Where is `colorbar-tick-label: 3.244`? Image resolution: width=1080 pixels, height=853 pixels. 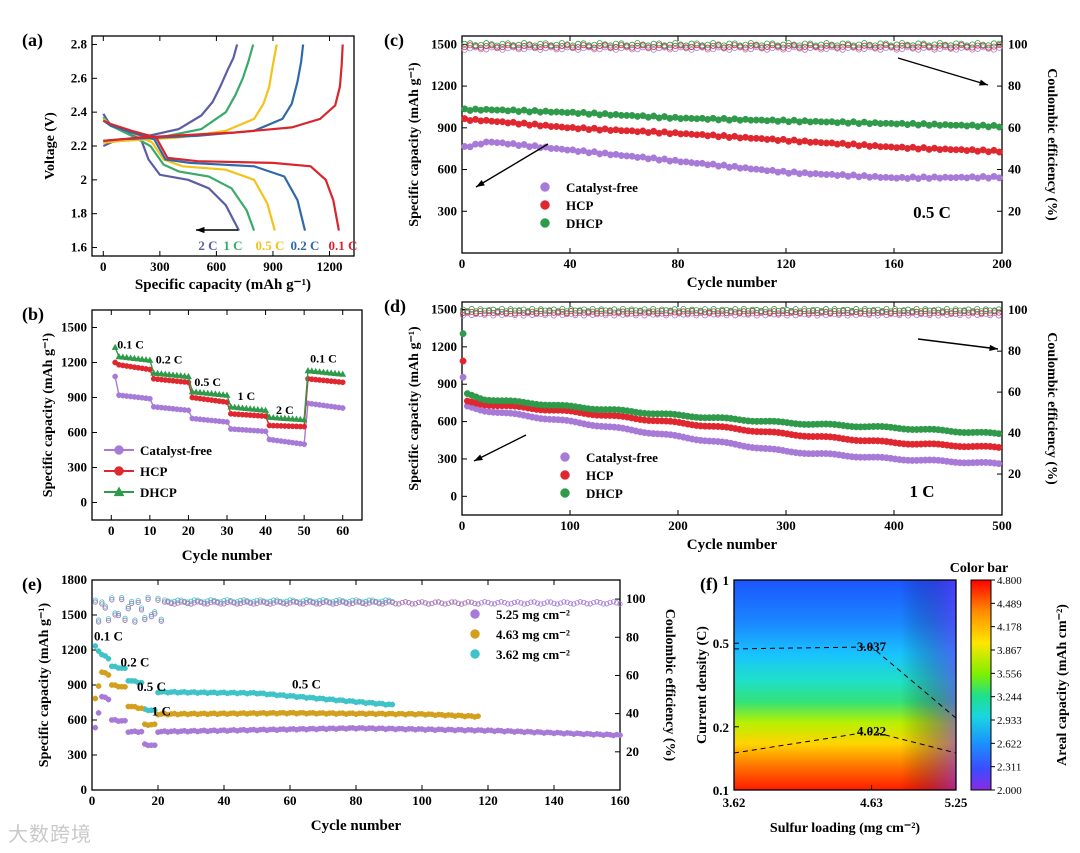
colorbar-tick-label: 3.244 is located at coordinates (1009, 698).